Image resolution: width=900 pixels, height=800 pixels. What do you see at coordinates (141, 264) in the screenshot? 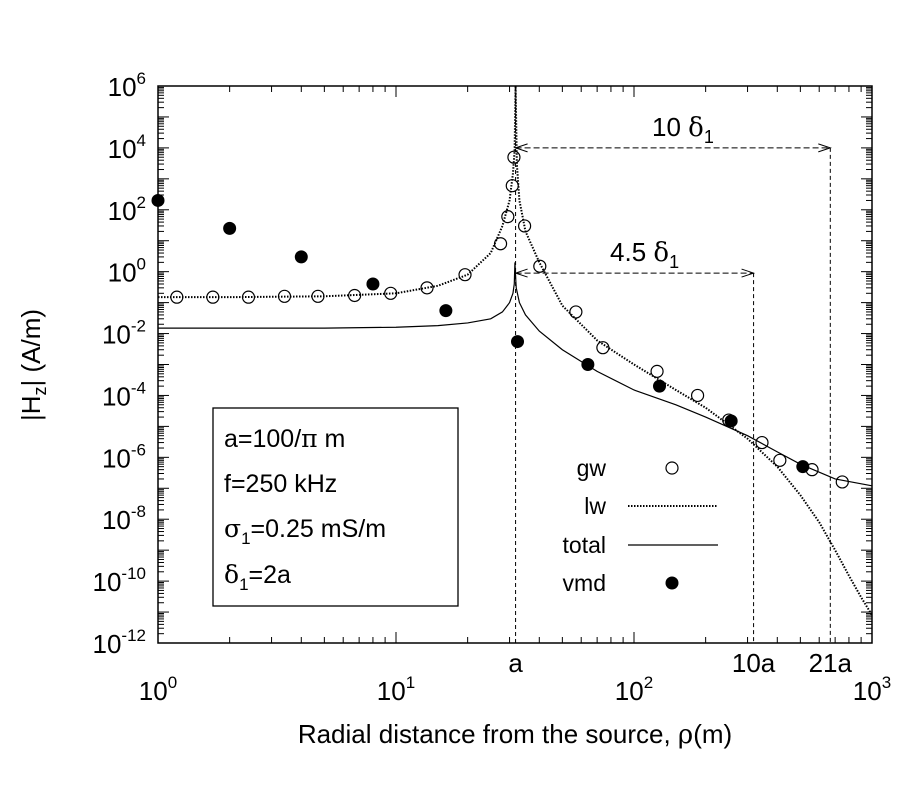
I see `y-tick-exp: 0` at bounding box center [141, 264].